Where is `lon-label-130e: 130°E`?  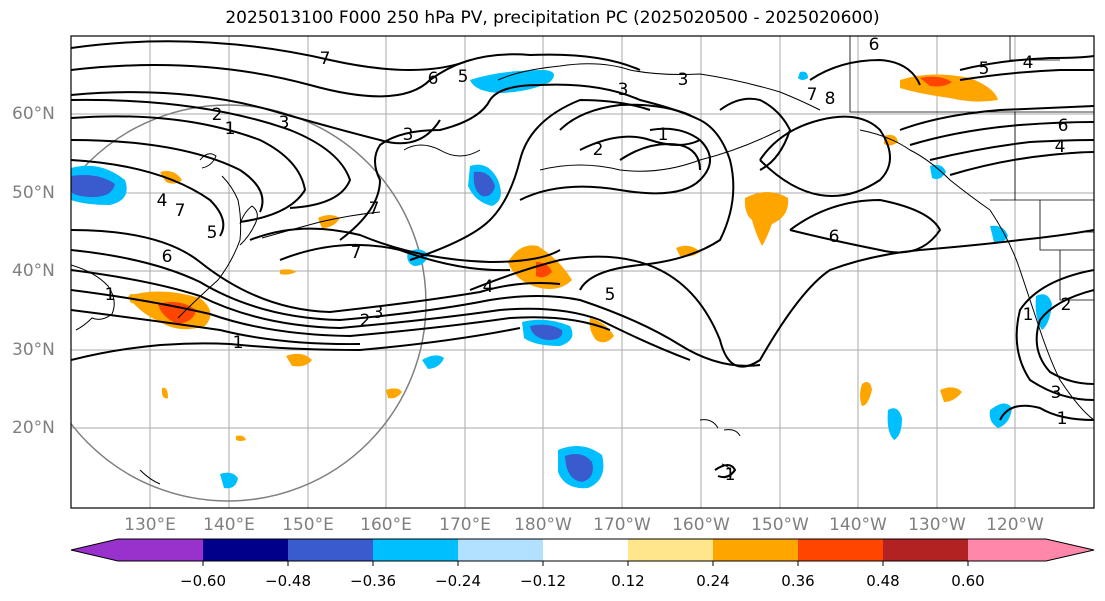 lon-label-130e: 130°E is located at coordinates (150, 525).